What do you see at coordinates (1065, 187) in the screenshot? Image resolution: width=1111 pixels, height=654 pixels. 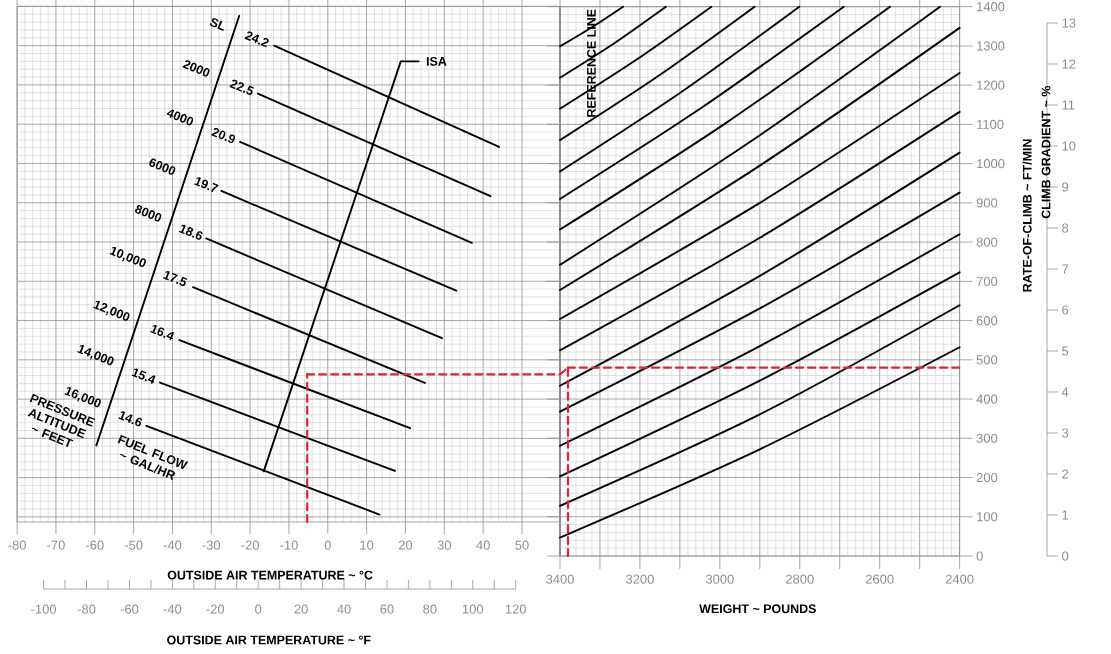 I see `y2-tick-label: 9` at bounding box center [1065, 187].